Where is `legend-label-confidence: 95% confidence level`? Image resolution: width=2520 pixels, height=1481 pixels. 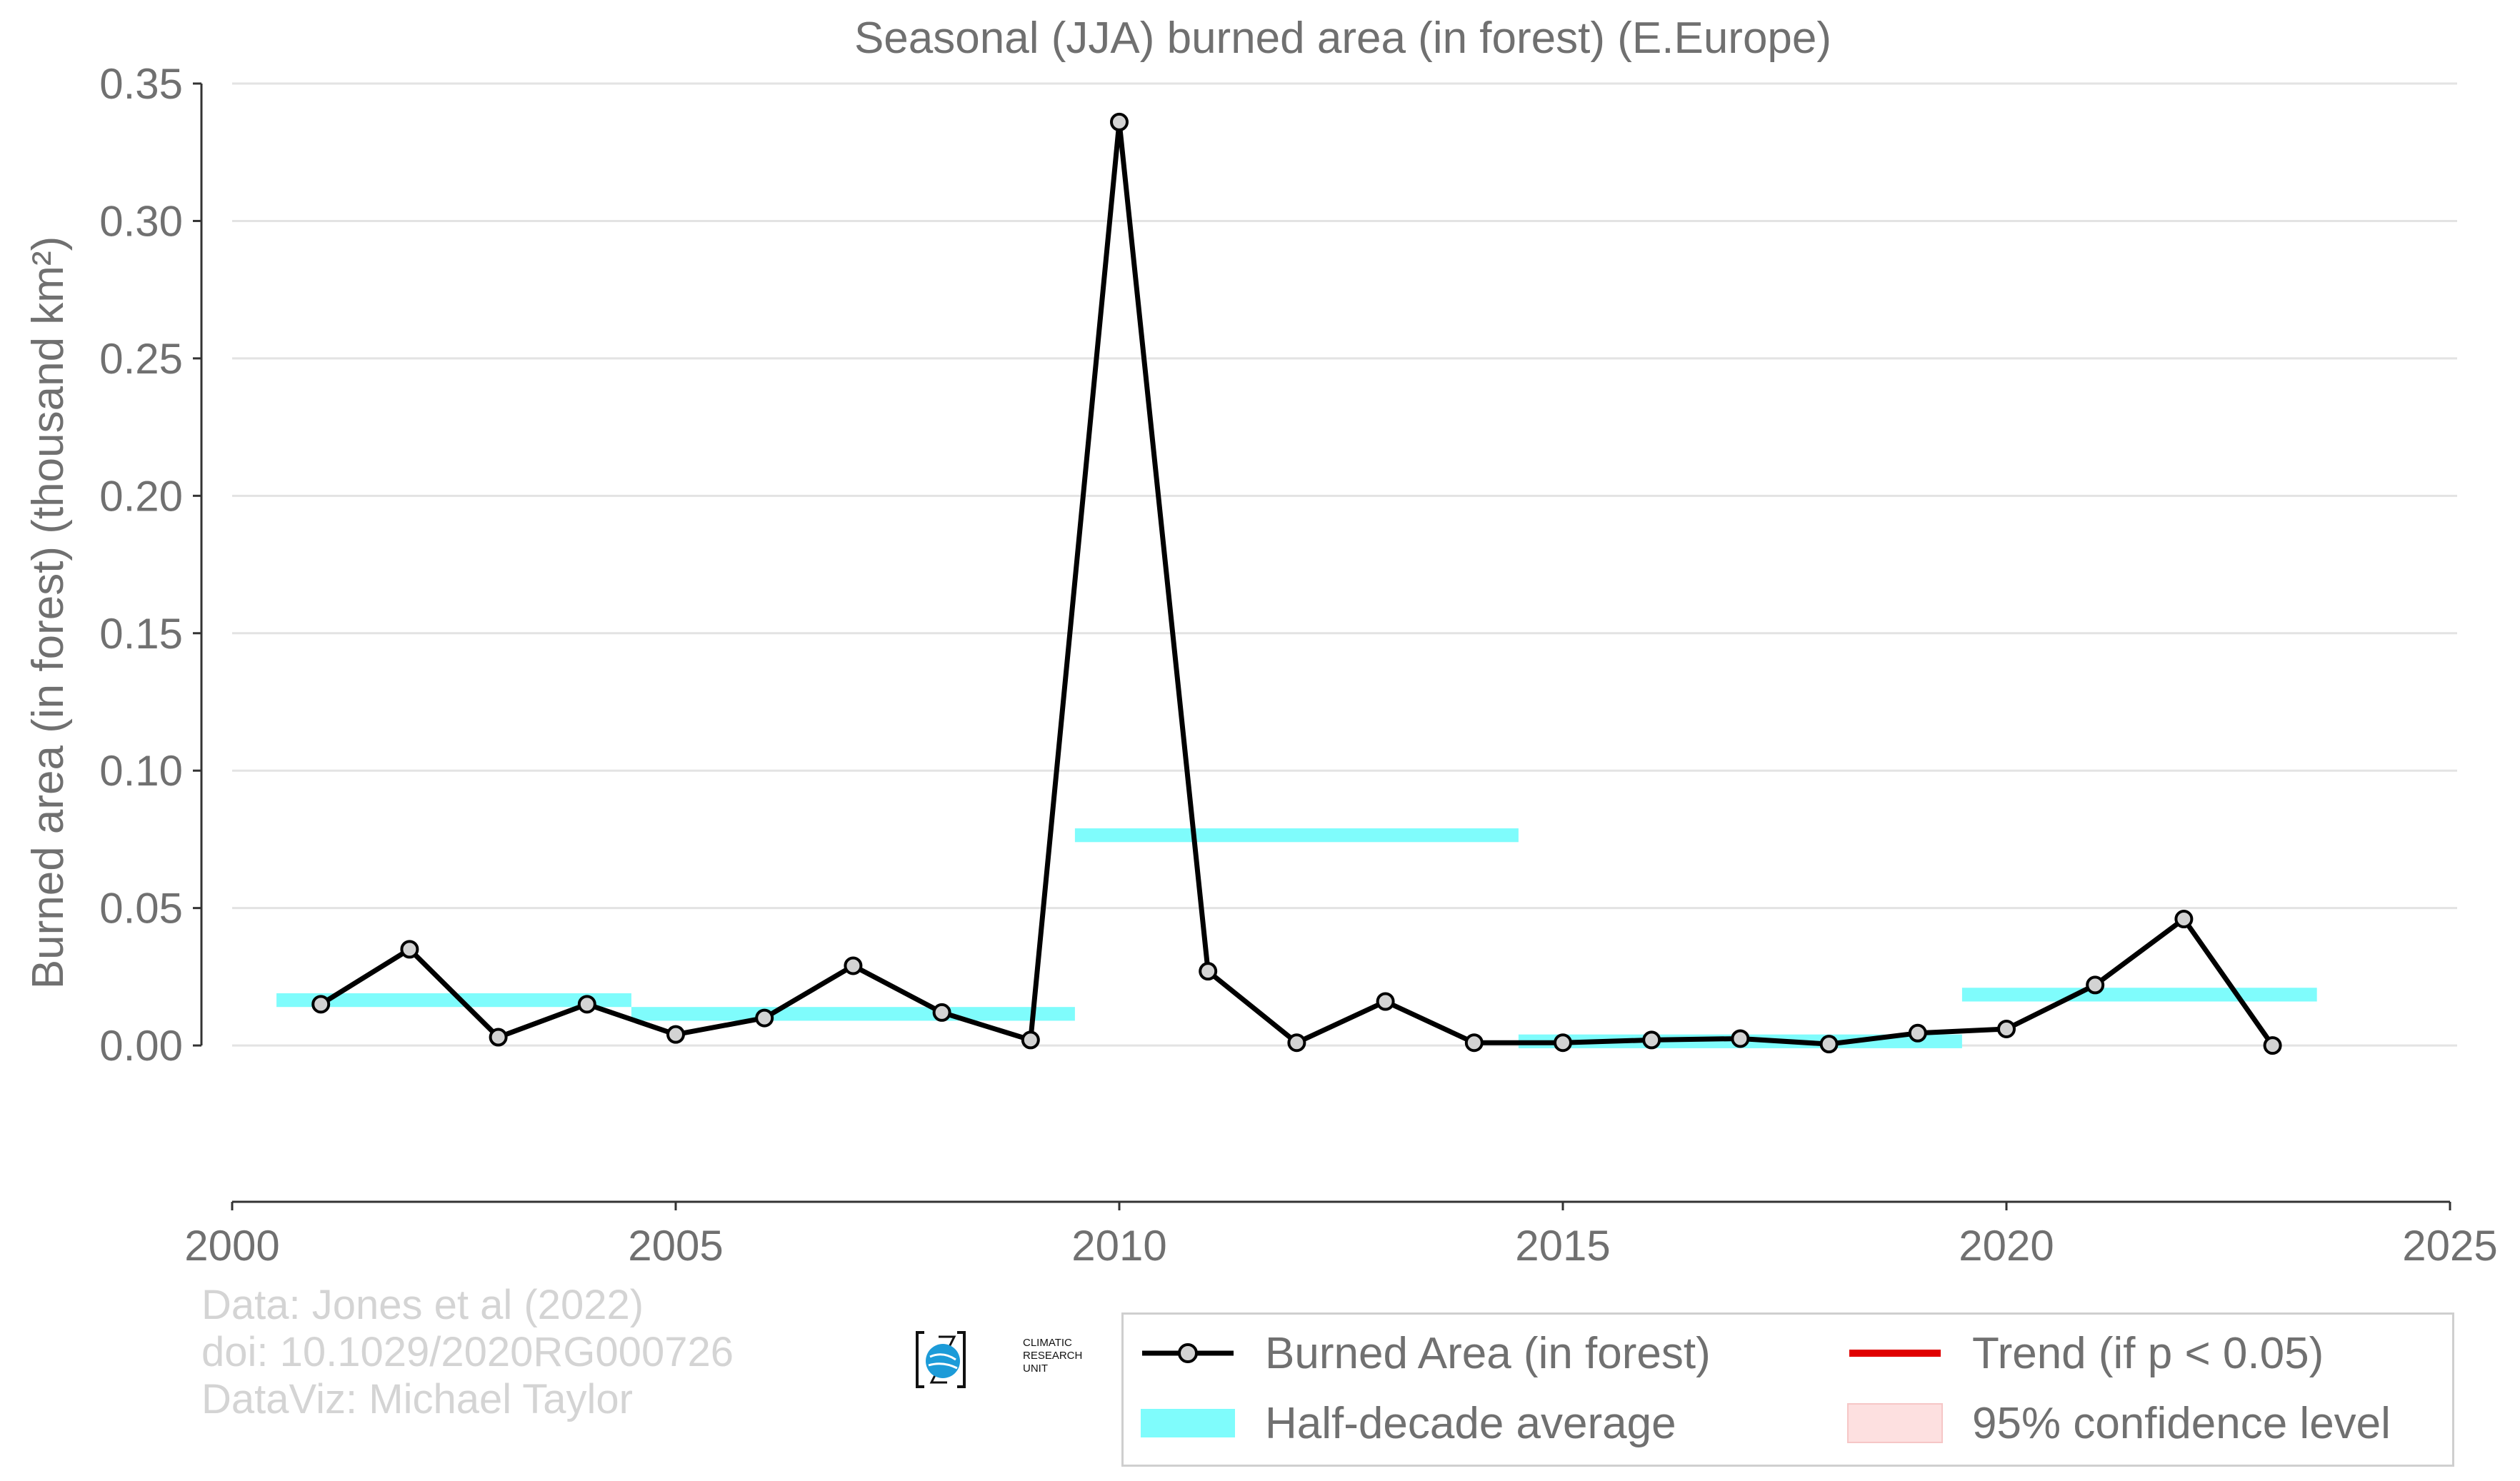 legend-label-confidence: 95% confidence level is located at coordinates (2181, 1423).